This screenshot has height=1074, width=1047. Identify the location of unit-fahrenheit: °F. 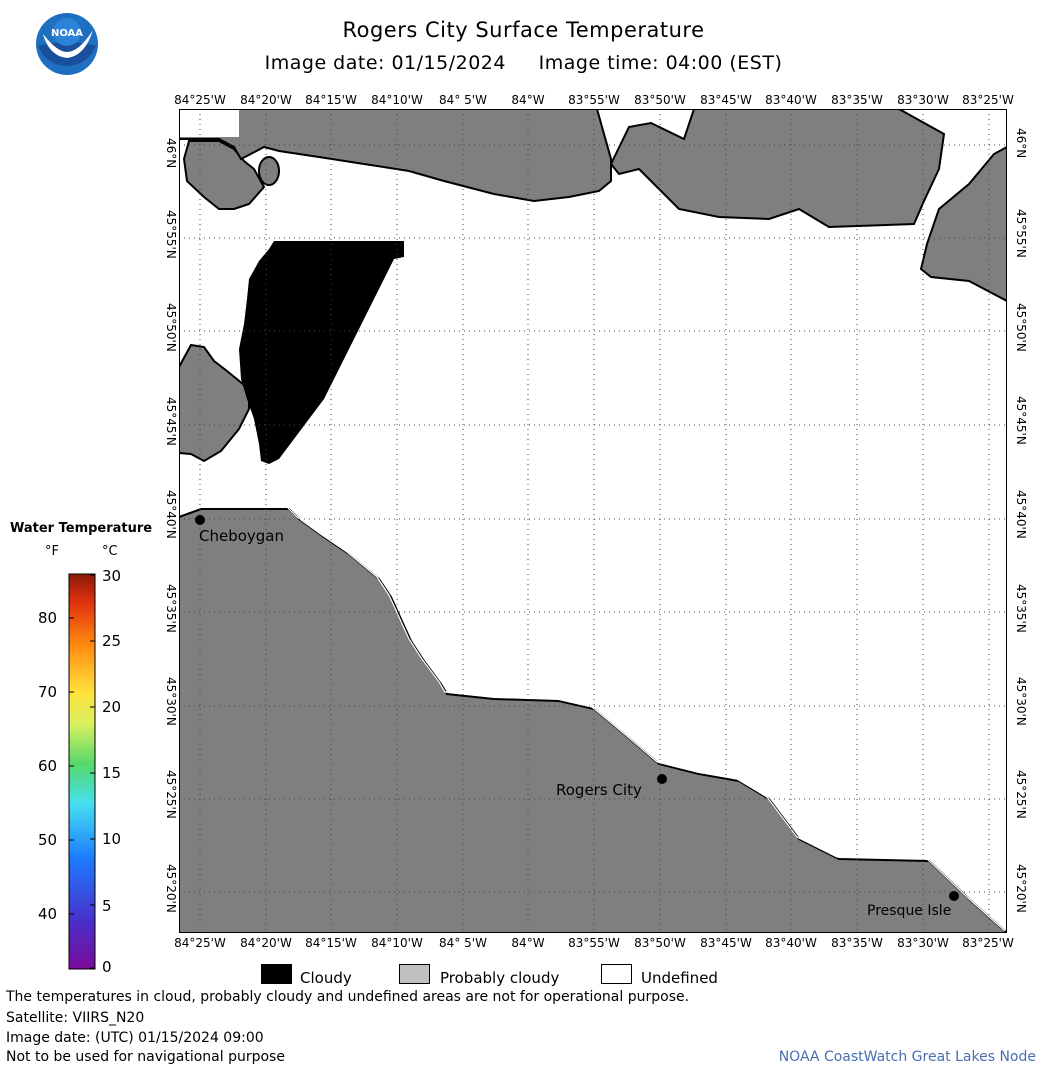
(52, 551).